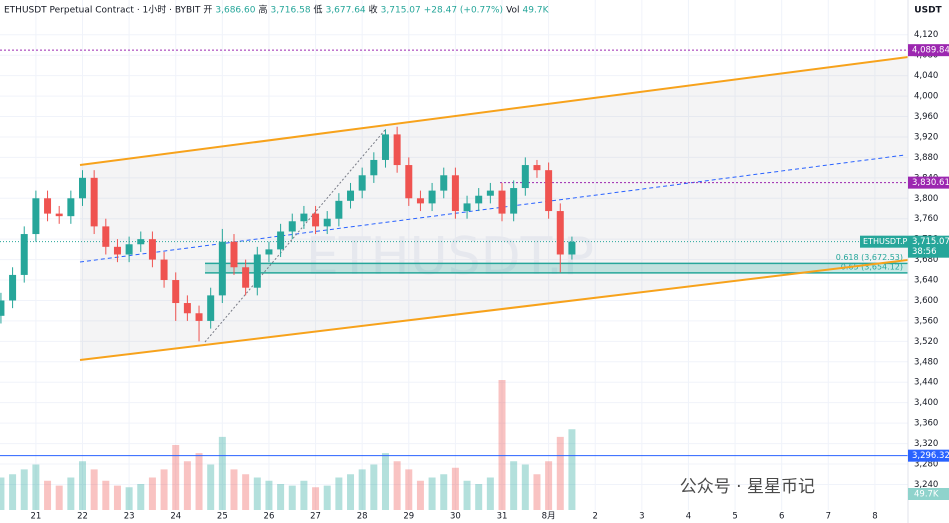 The image size is (949, 523). What do you see at coordinates (346, 11) in the screenshot?
I see `ohlc-value: 3,677.64` at bounding box center [346, 11].